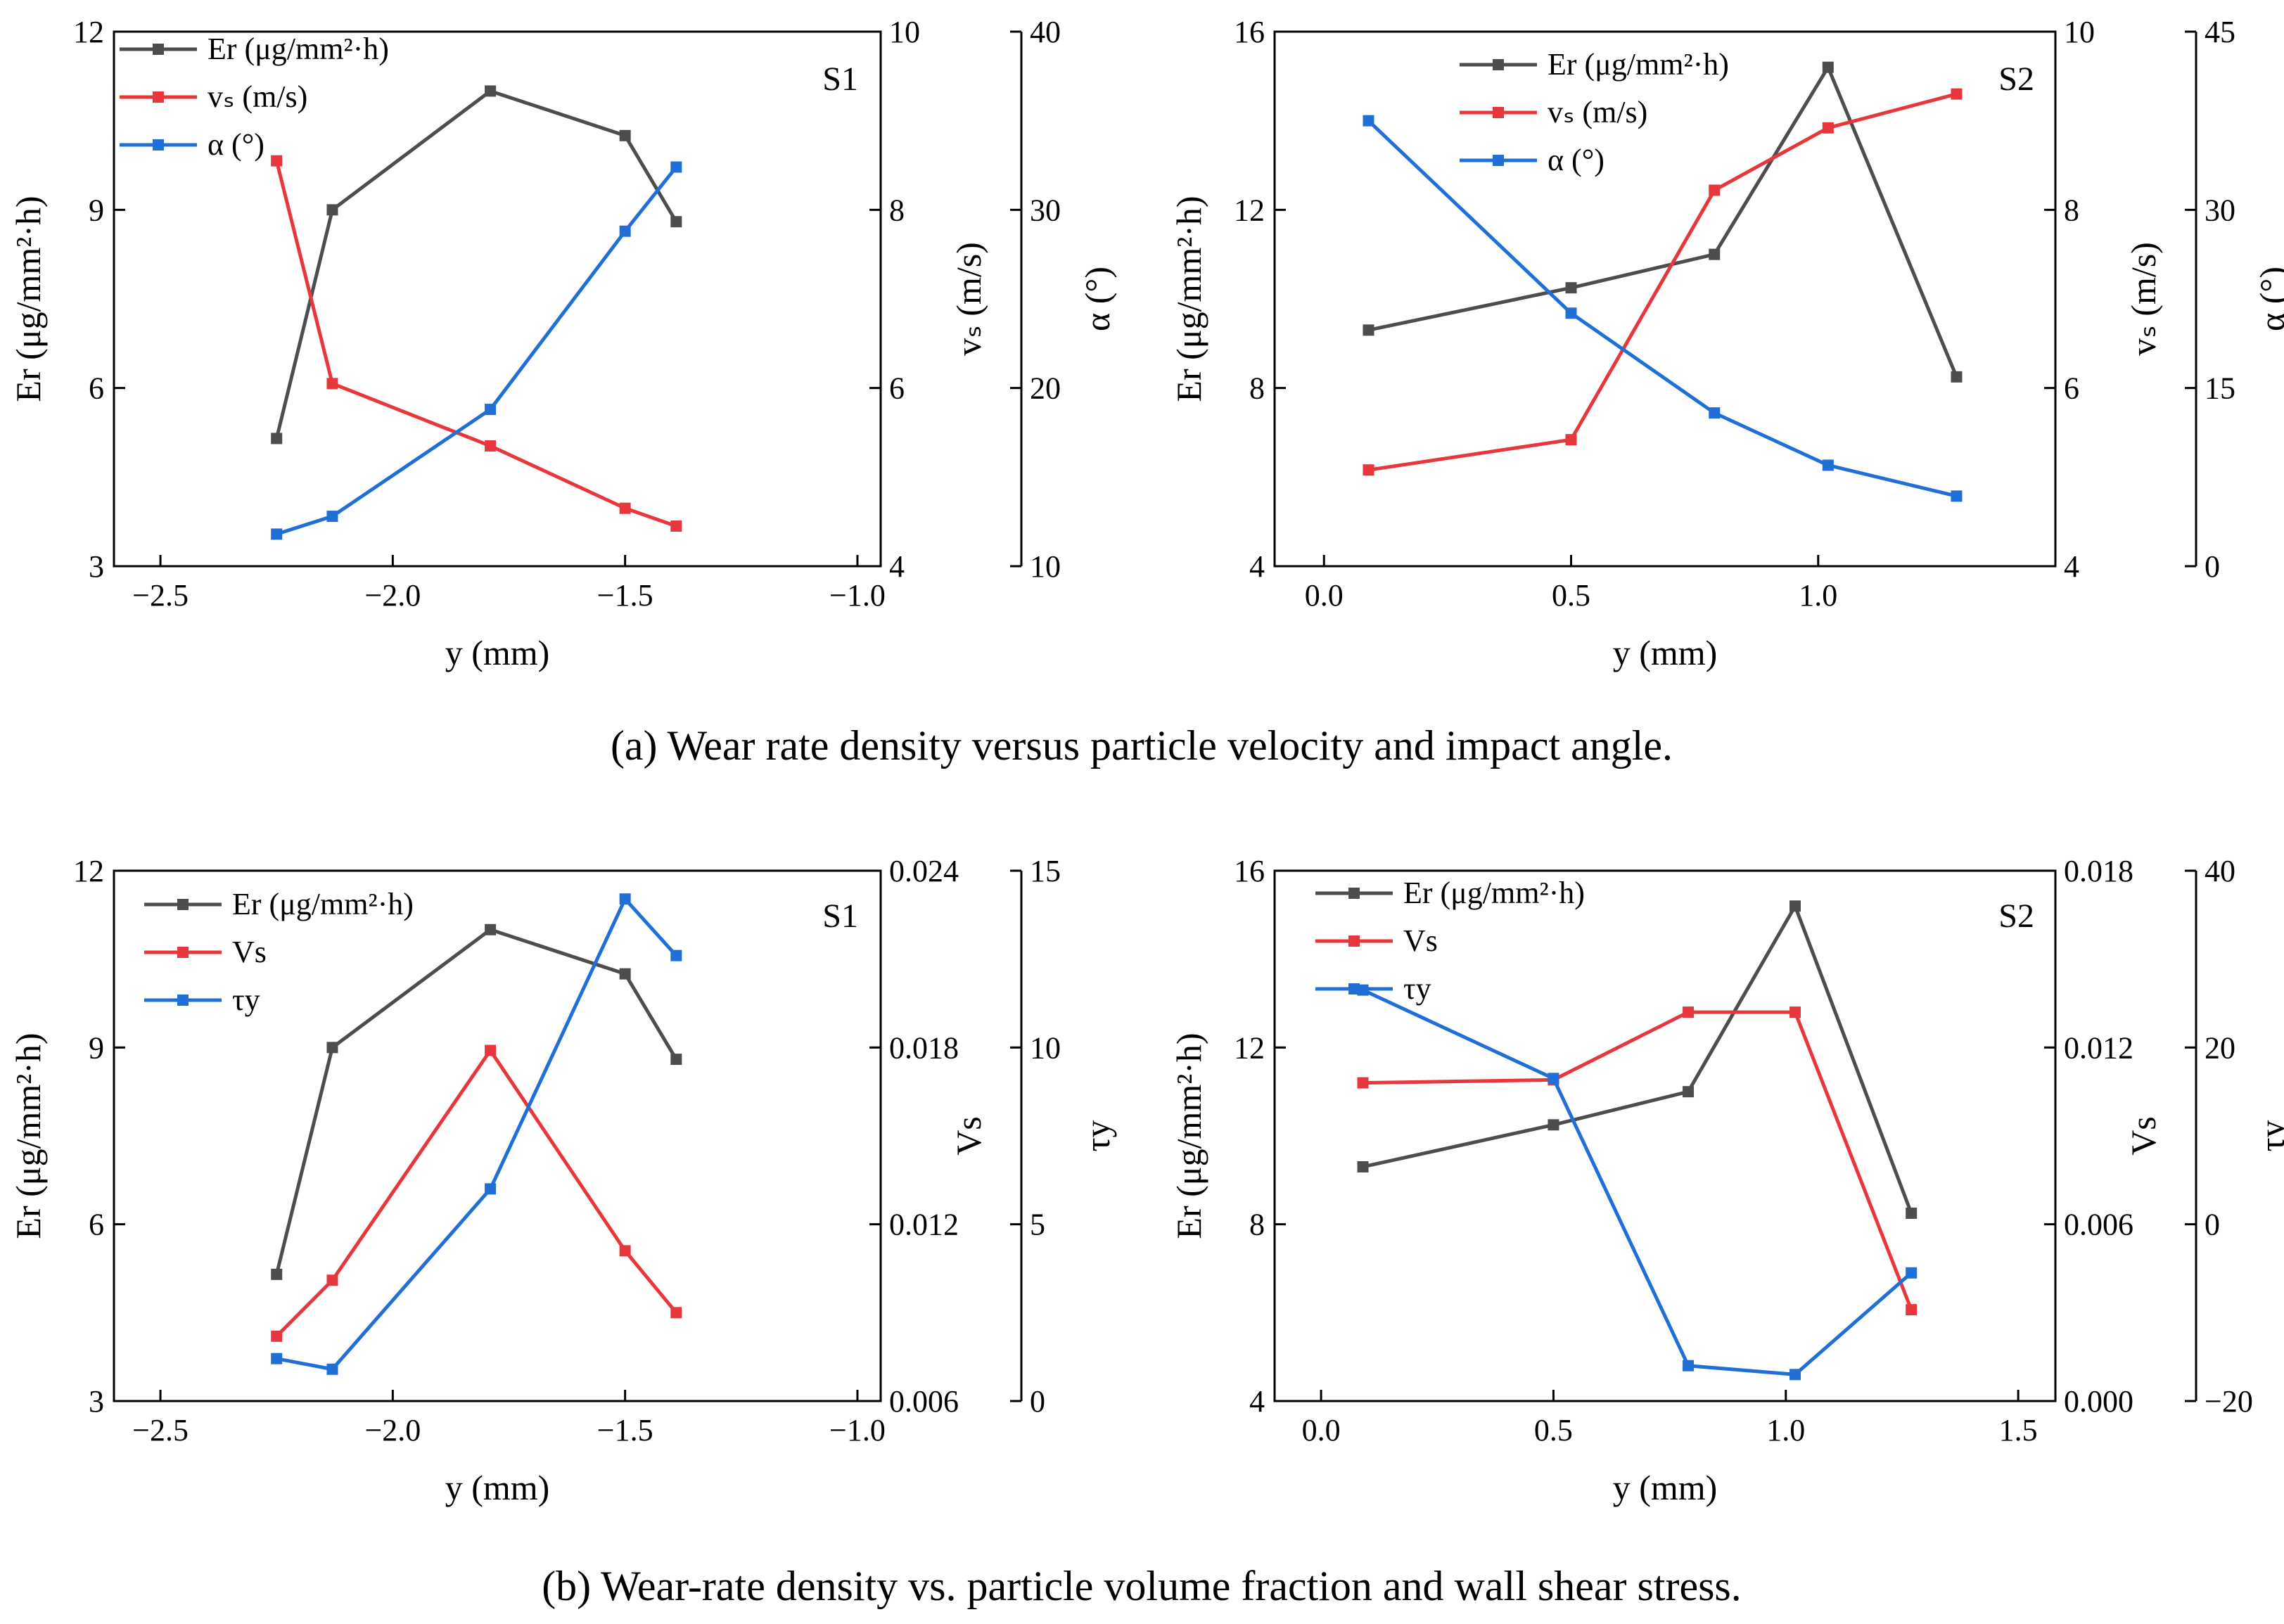  I want to click on legend-label: vₛ (m/s), so click(1597, 112).